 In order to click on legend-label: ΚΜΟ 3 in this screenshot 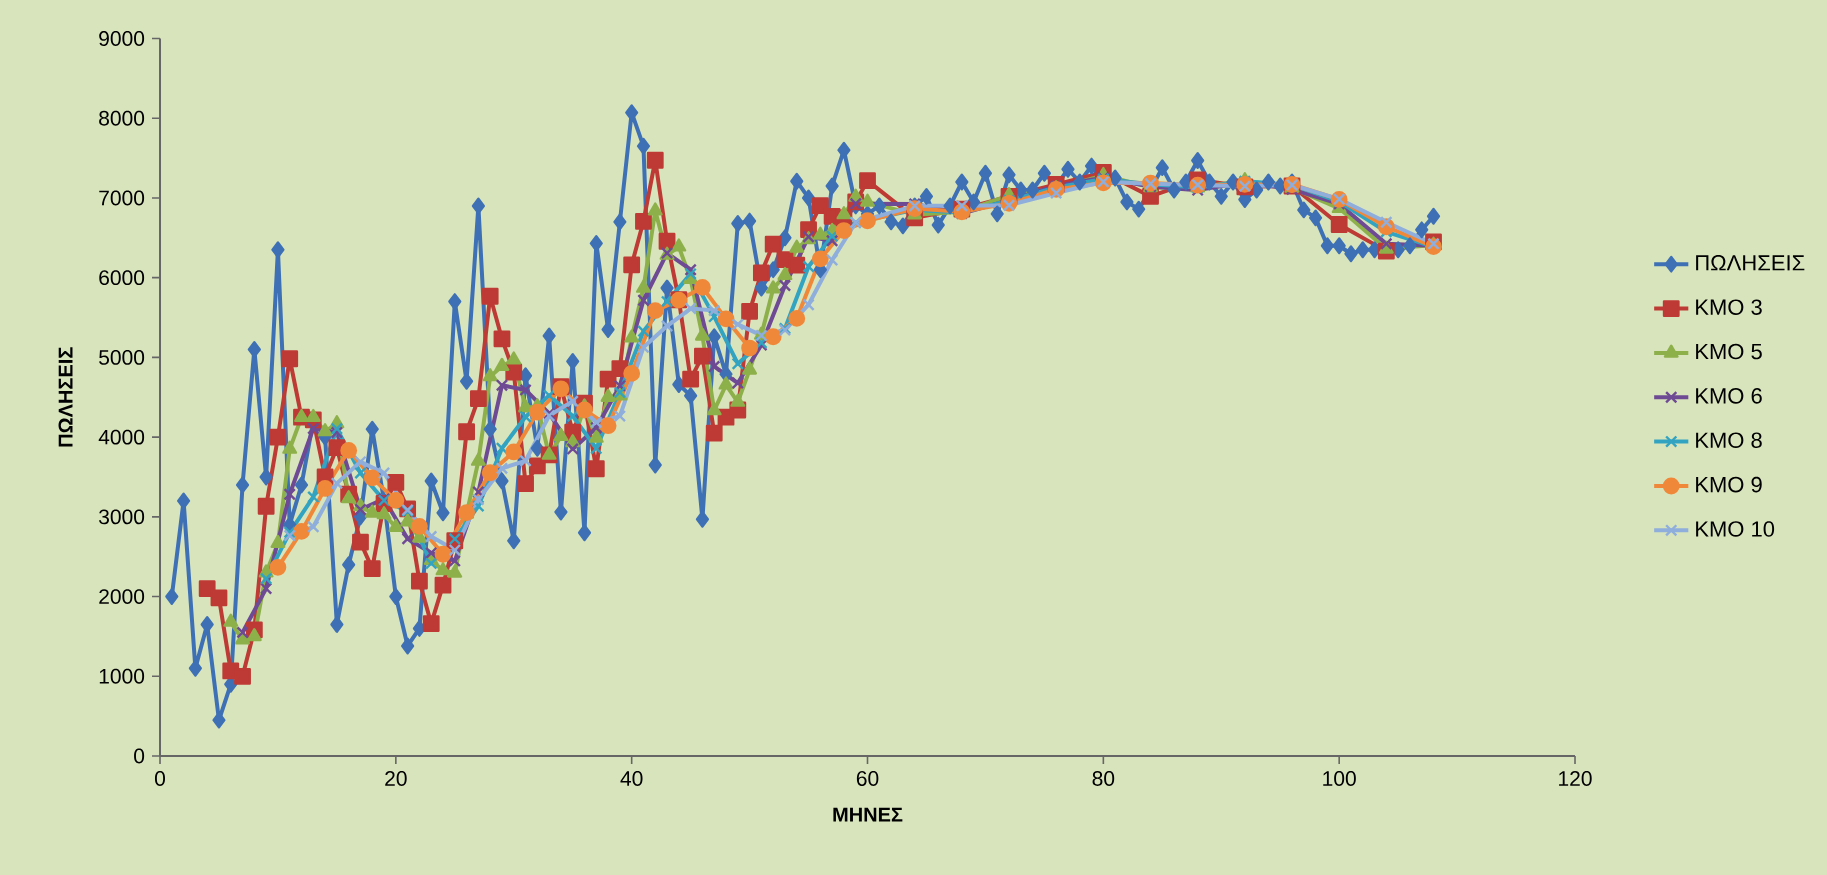, I will do `click(1729, 307)`.